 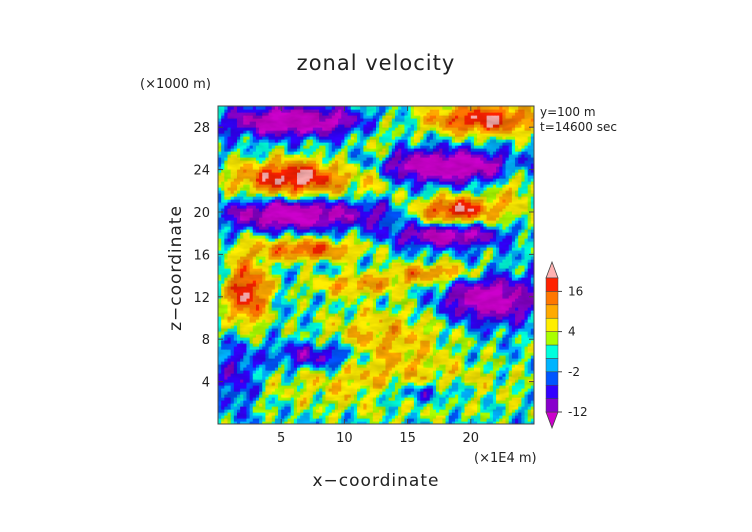 I want to click on y-unit-label: (×1000 m), so click(x=175, y=84).